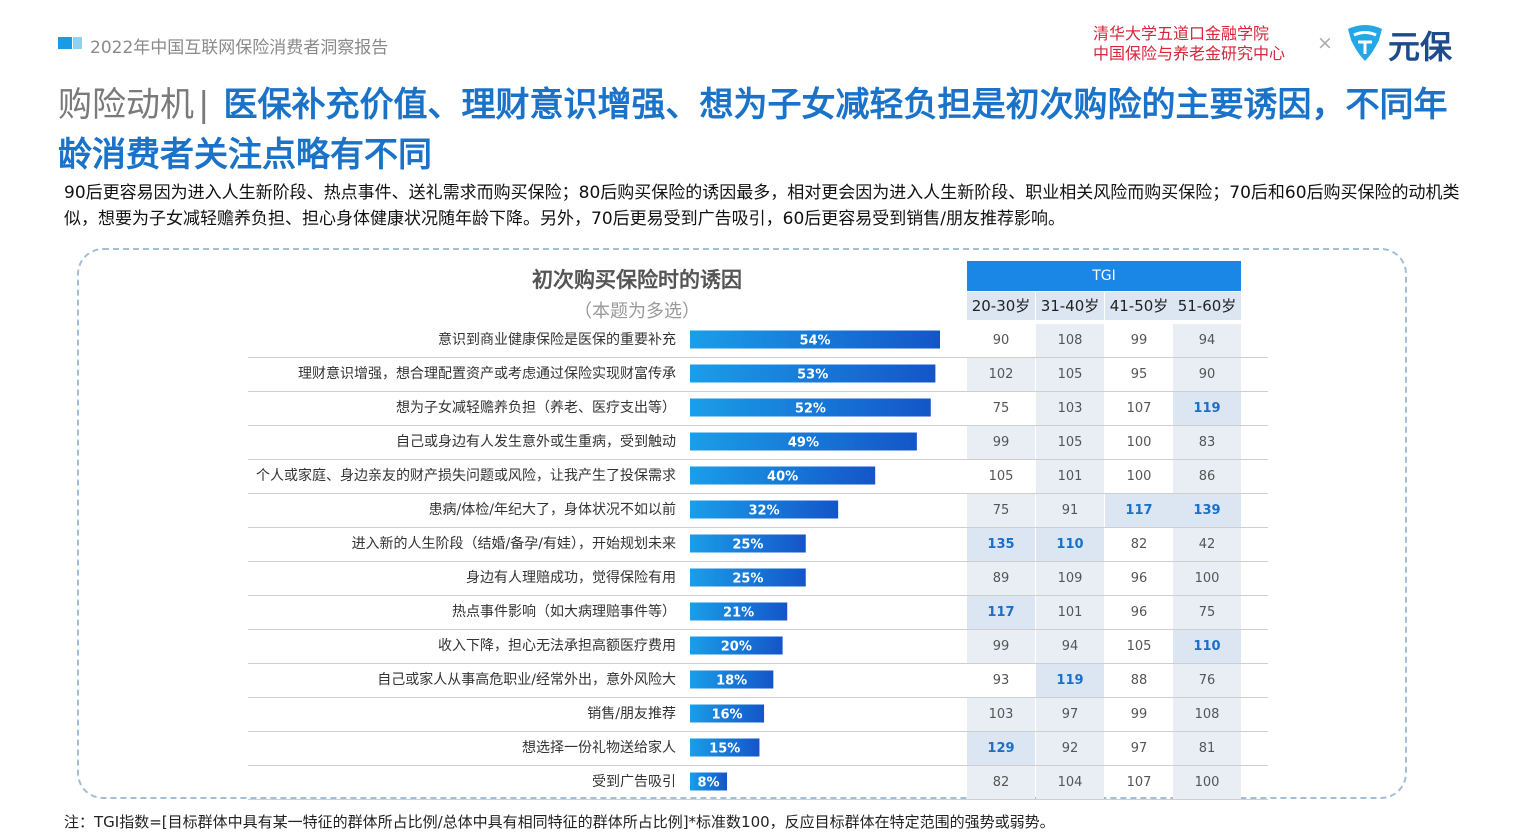 Image resolution: width=1514 pixels, height=836 pixels. Describe the element at coordinates (1070, 782) in the screenshot. I see `tgi-cell: 104` at that location.